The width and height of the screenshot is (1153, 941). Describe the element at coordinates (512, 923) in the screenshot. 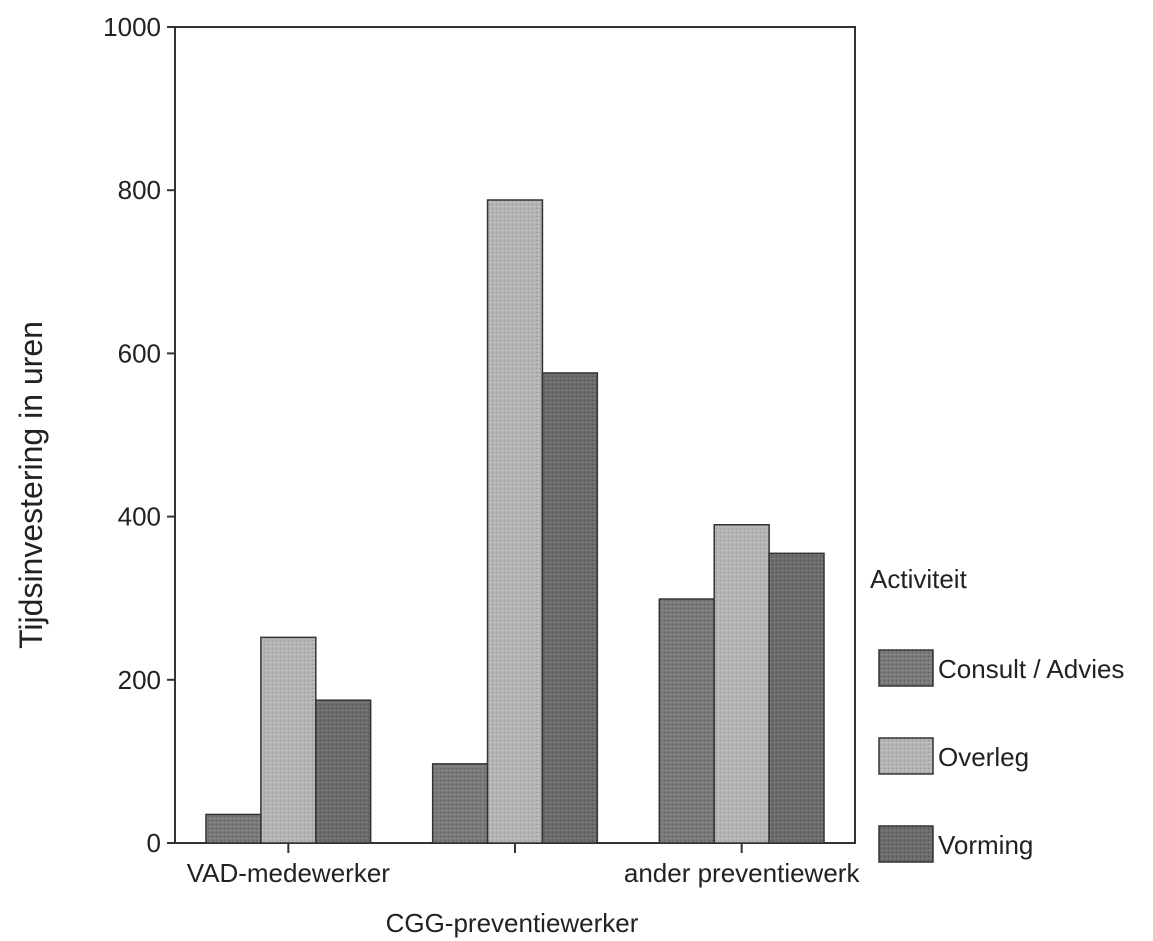

I see `x-axis-title: CGG-preventiewerker` at that location.